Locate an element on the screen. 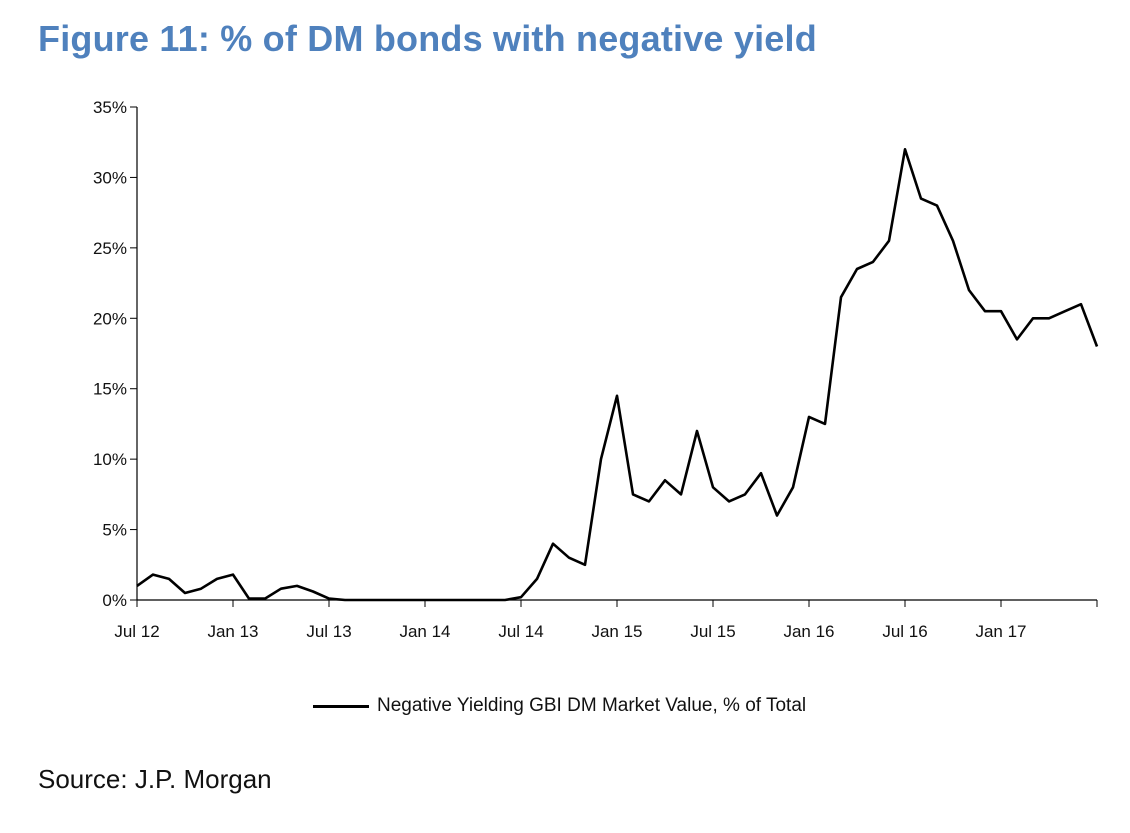 The image size is (1130, 833). legend-line-swatch is located at coordinates (341, 706).